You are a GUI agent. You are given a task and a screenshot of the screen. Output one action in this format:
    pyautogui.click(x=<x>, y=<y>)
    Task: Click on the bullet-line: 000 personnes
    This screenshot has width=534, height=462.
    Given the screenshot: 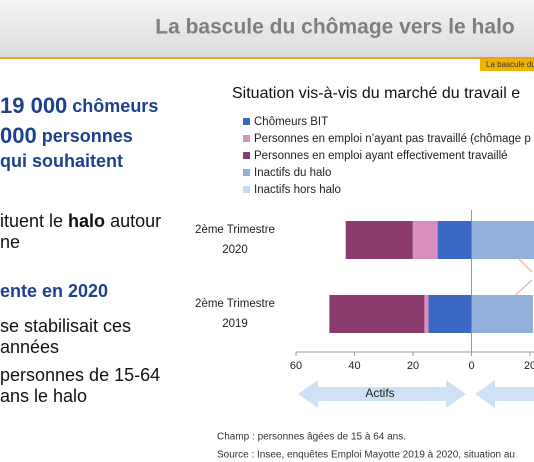 What is the action you would take?
    pyautogui.click(x=66, y=135)
    